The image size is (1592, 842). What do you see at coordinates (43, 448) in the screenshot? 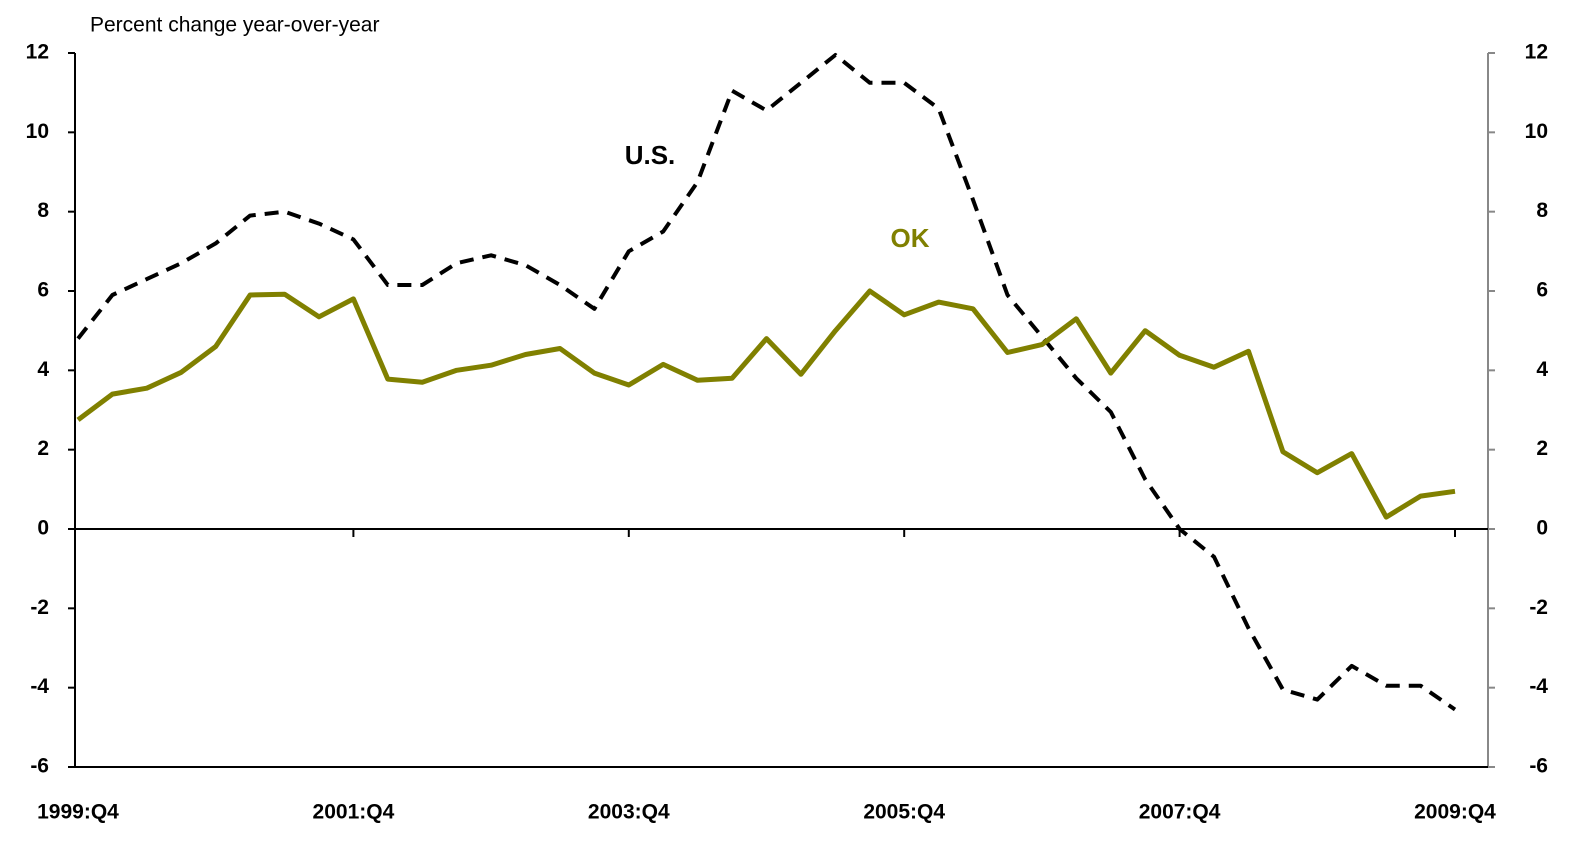
I see `y-tick-label: 2` at bounding box center [43, 448].